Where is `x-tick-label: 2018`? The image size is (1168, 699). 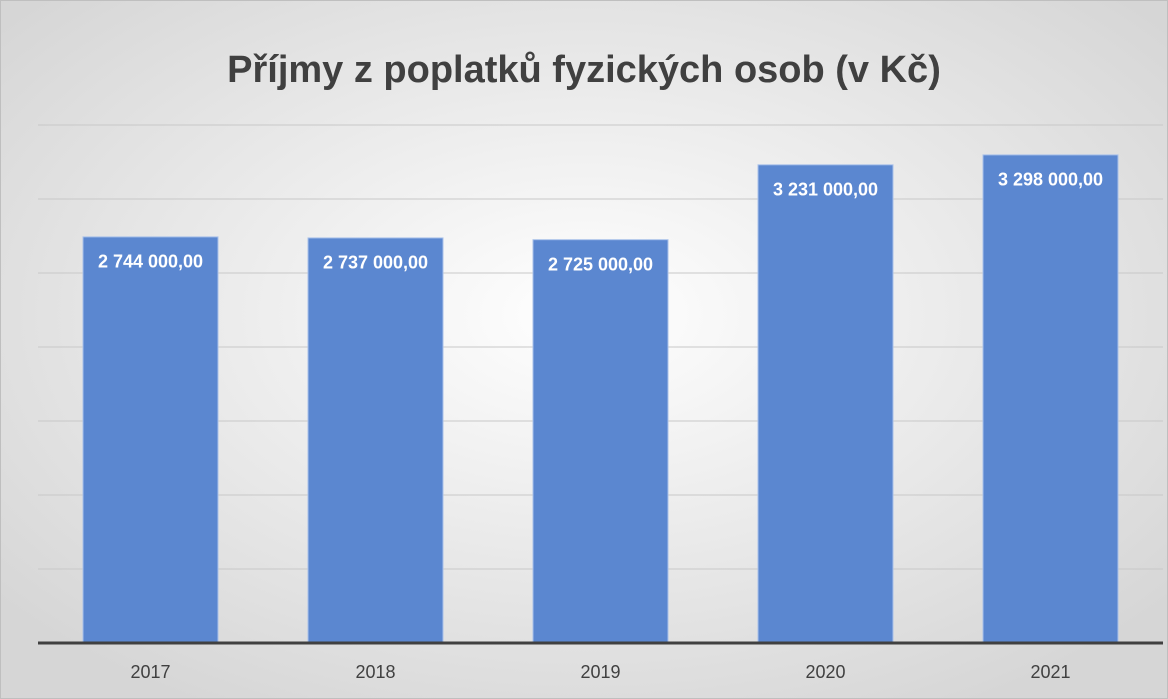 x-tick-label: 2018 is located at coordinates (375, 672).